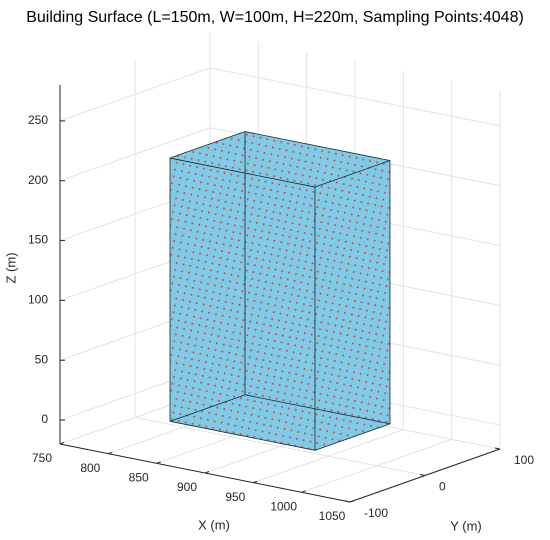 The width and height of the screenshot is (550, 540). I want to click on z-tick-label: 150, so click(38, 240).